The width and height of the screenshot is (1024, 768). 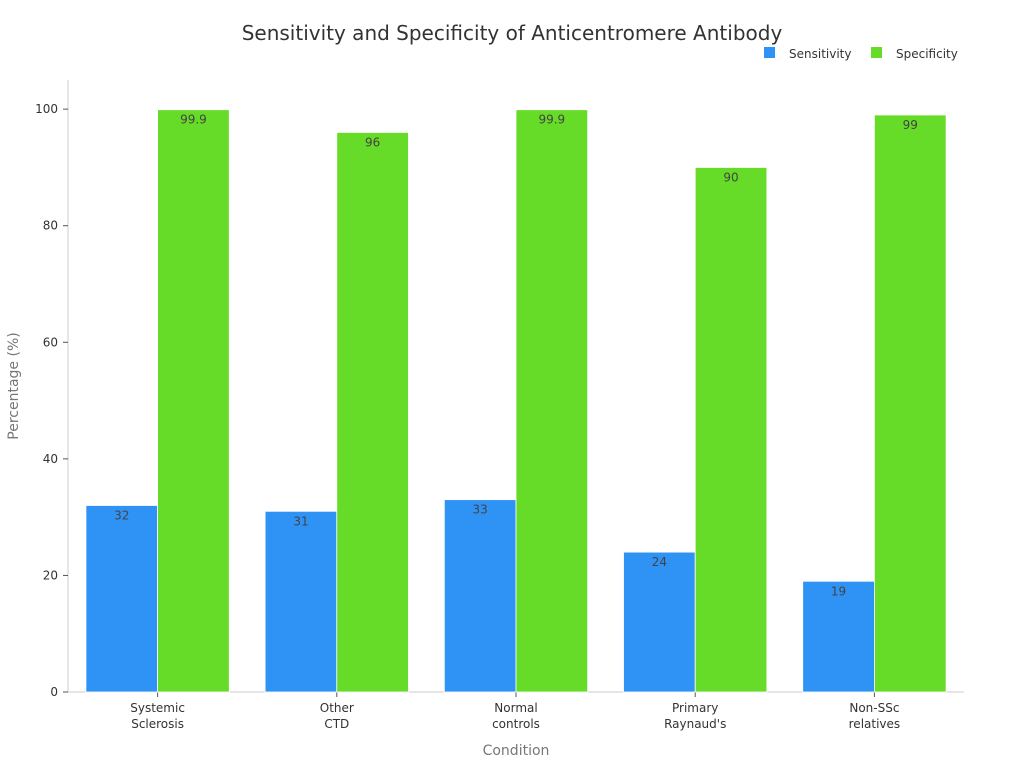 I want to click on y-tick-label: 40, so click(x=50, y=459).